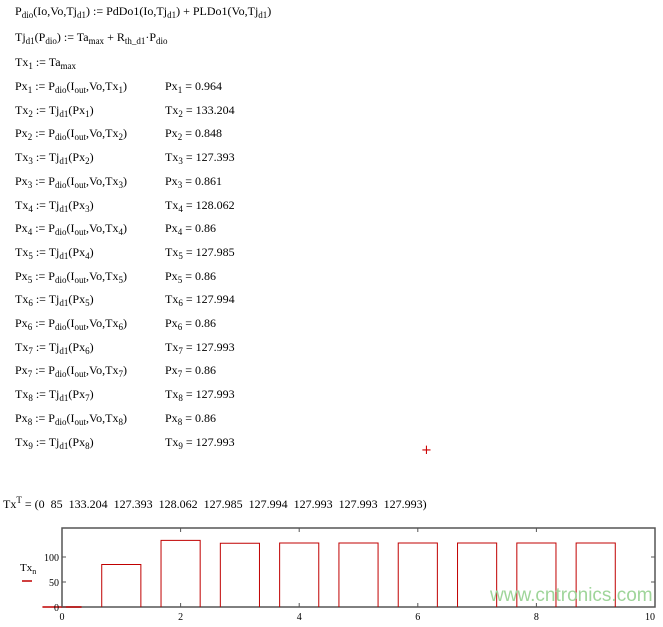  I want to click on iteration-result: Tx4 = 128.062, so click(200, 206).